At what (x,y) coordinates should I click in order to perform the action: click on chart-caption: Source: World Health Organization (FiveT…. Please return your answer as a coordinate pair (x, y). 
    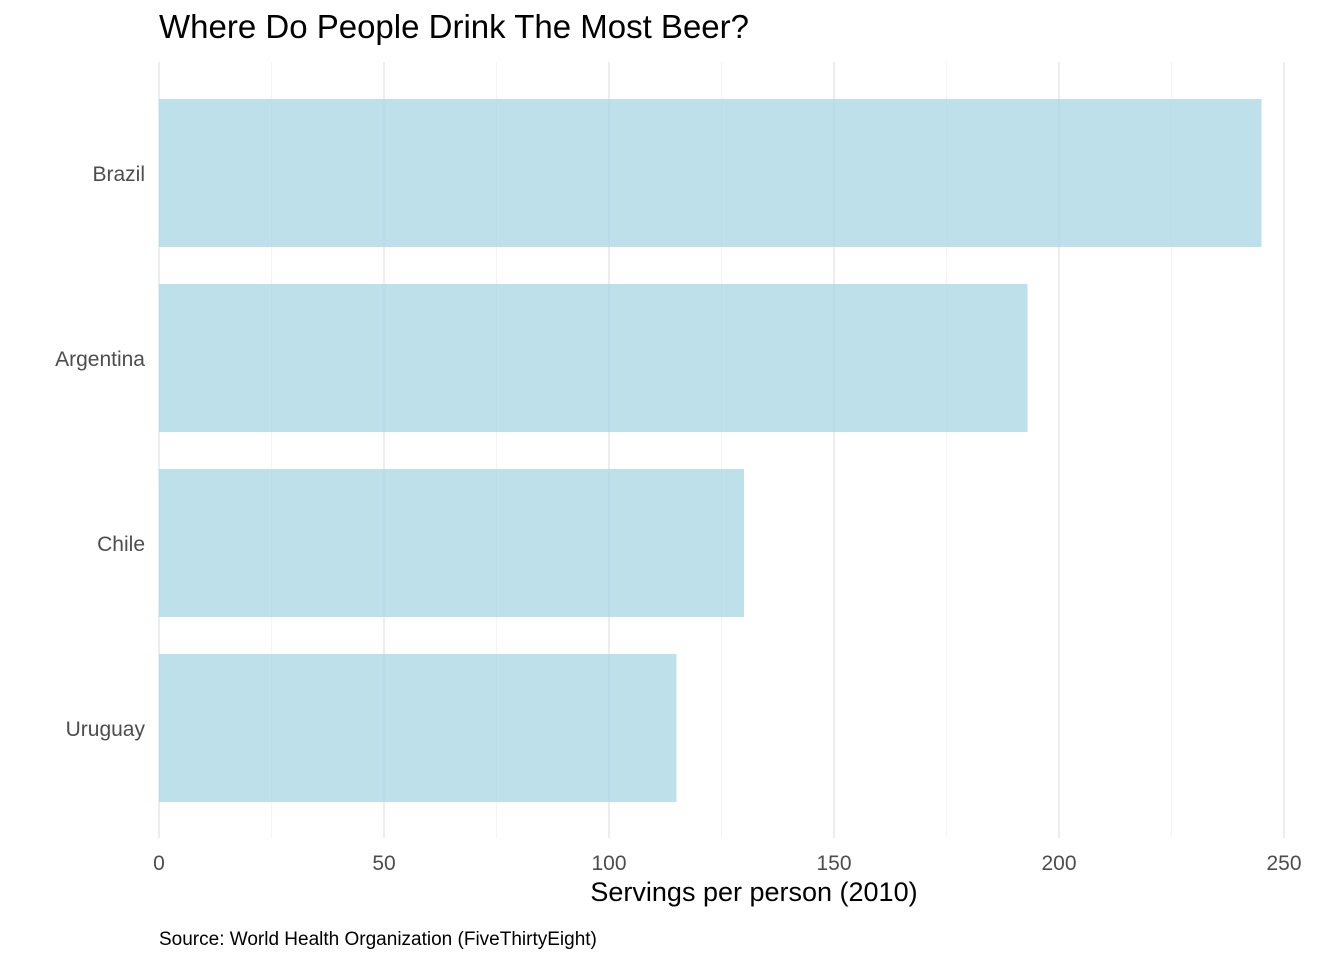
    Looking at the image, I should click on (378, 939).